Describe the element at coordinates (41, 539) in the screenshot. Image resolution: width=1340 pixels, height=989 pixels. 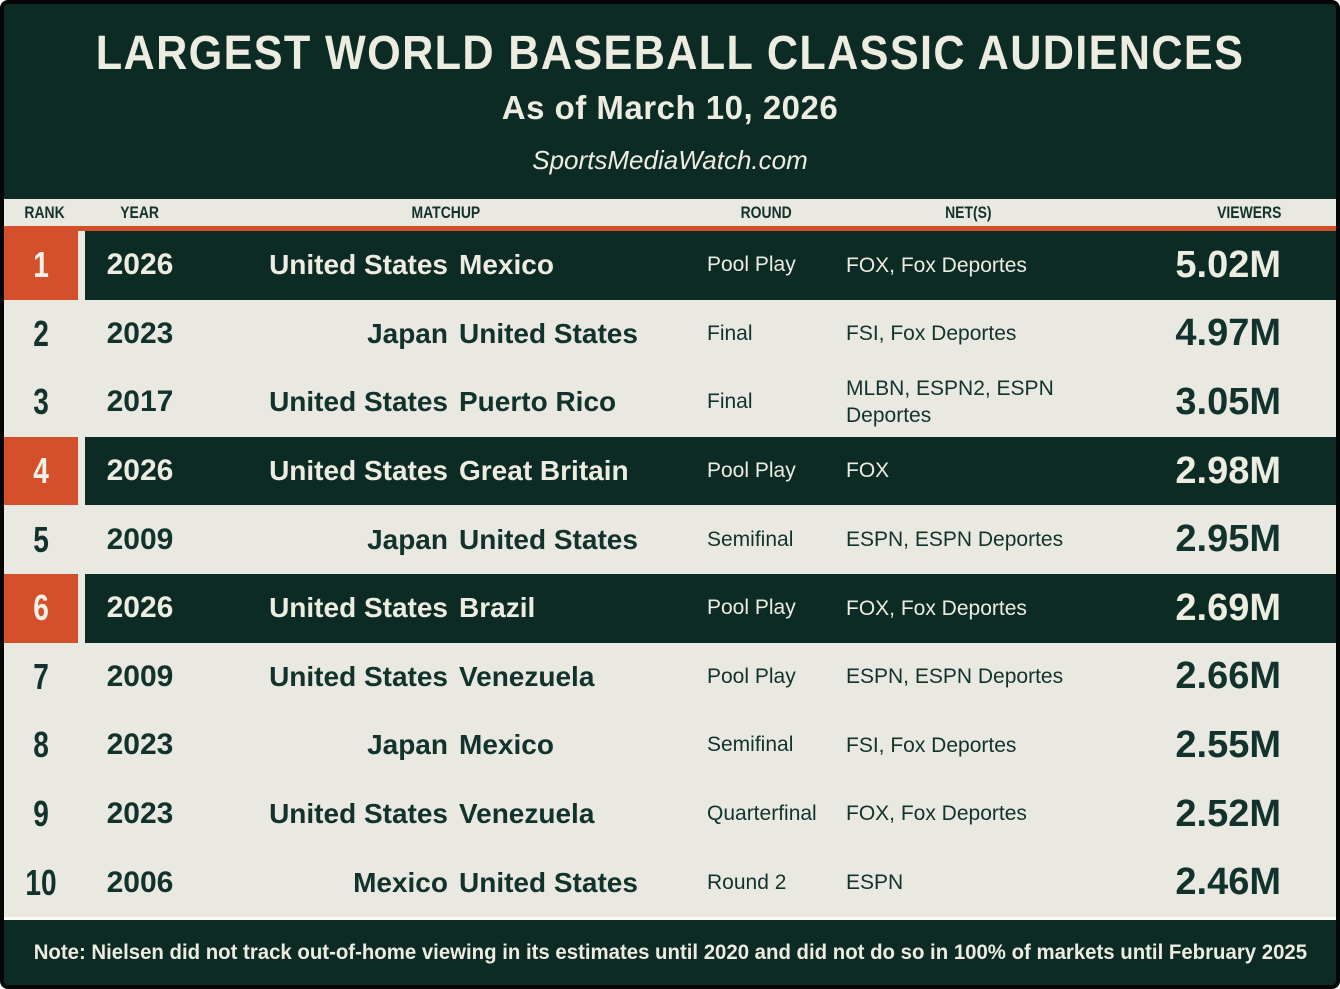
I see `rank-value: 5` at that location.